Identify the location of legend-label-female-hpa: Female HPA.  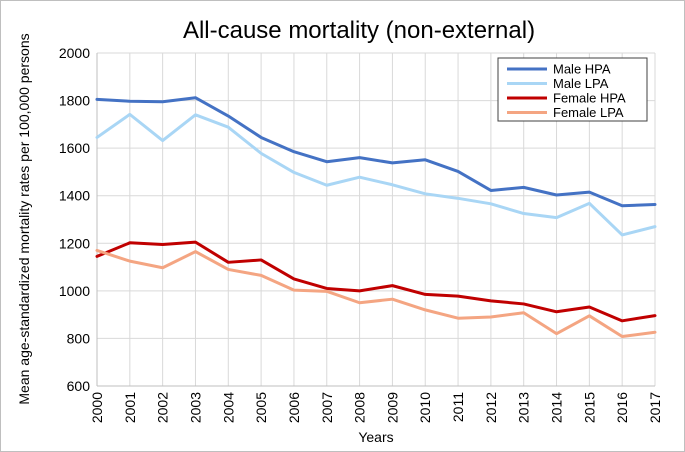
(589, 98).